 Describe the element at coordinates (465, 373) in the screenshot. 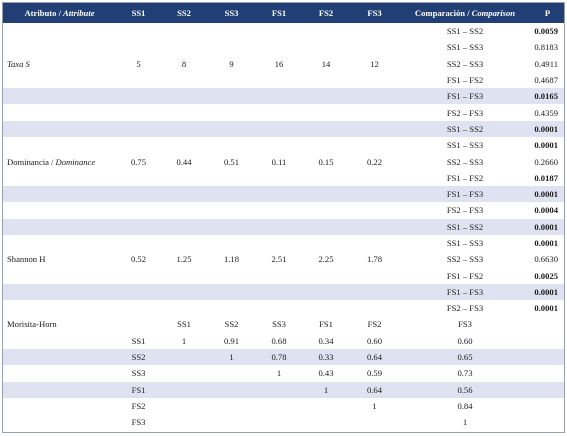

I see `matrix-value: 0.73` at that location.